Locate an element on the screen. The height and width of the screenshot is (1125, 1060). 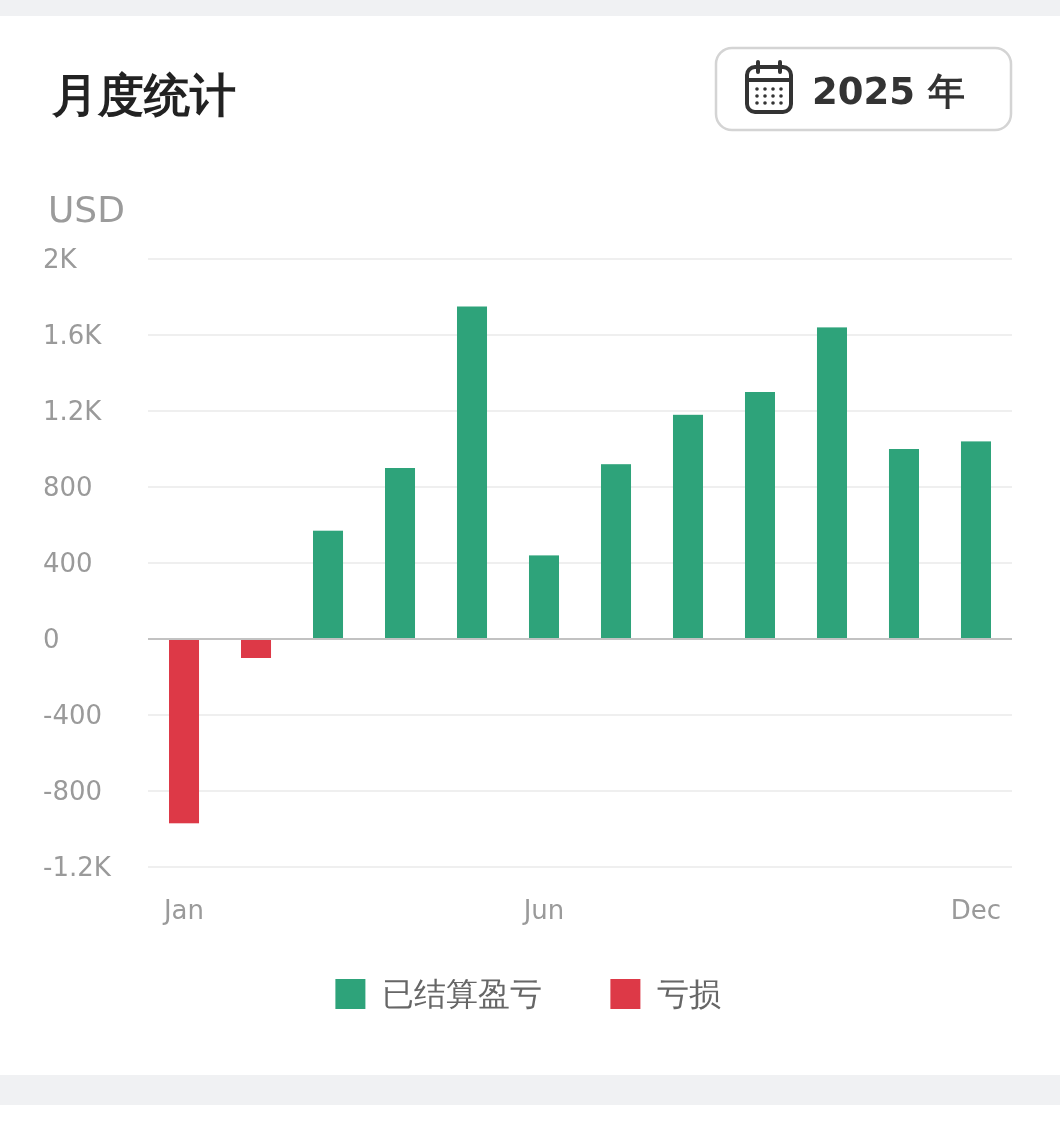
legend-label: 亏损 is located at coordinates (689, 994).